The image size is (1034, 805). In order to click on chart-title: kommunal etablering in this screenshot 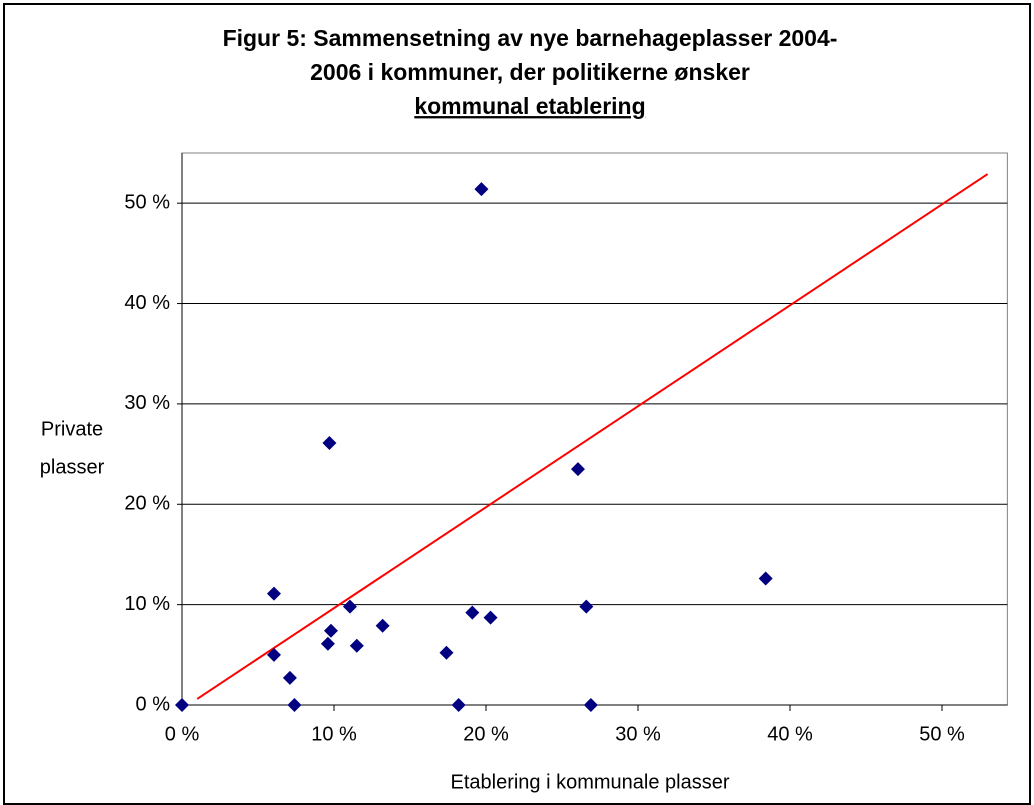, I will do `click(529, 106)`.